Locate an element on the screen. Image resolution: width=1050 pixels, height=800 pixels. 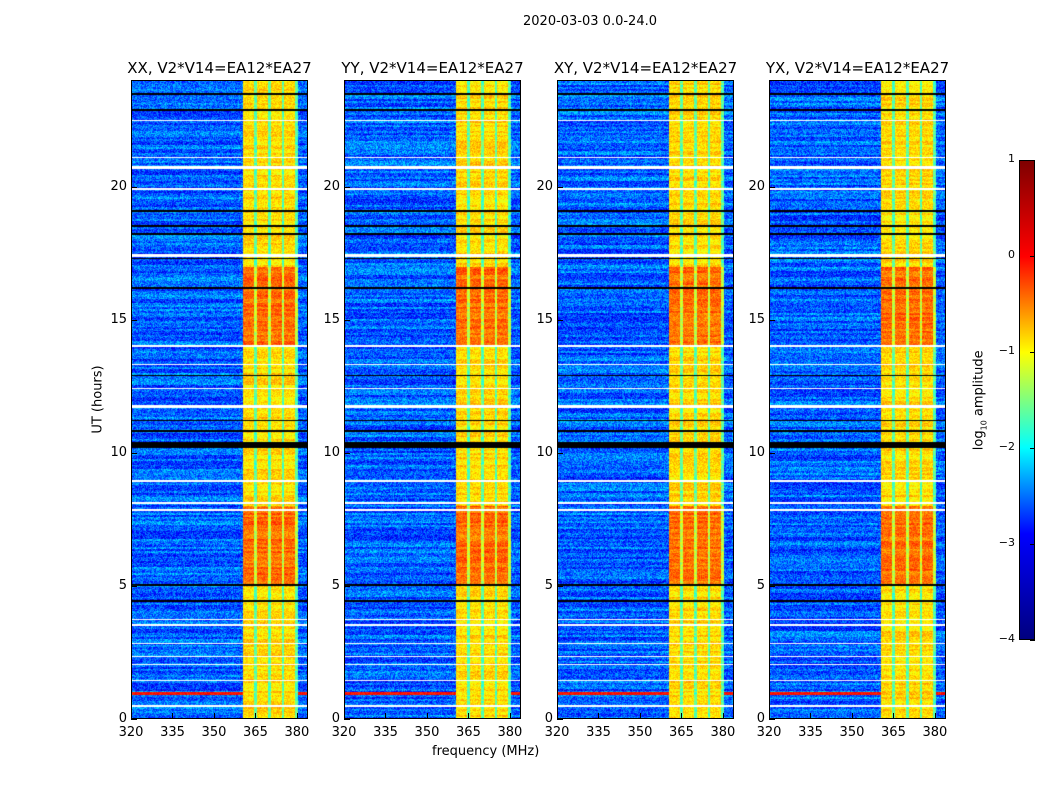
colorbar-tick-label: −3 is located at coordinates (1006, 542).